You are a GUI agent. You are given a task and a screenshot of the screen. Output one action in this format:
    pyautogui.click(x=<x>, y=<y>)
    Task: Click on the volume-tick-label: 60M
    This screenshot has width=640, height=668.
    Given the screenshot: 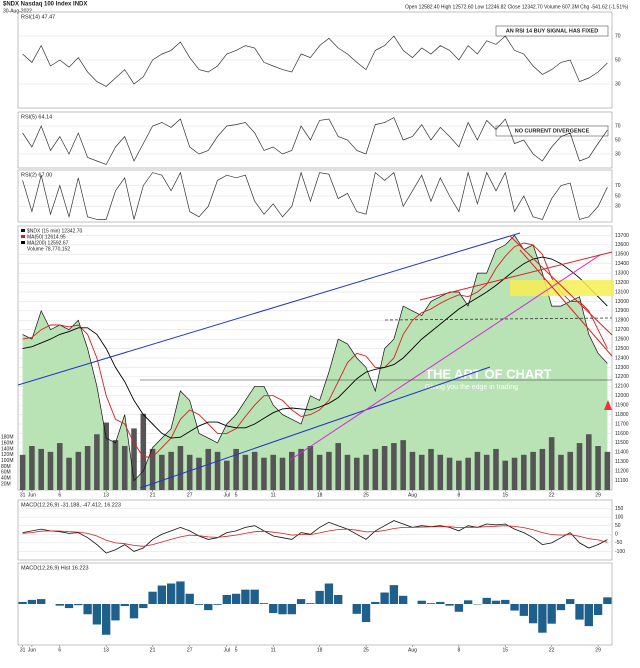 What is the action you would take?
    pyautogui.click(x=6, y=473)
    